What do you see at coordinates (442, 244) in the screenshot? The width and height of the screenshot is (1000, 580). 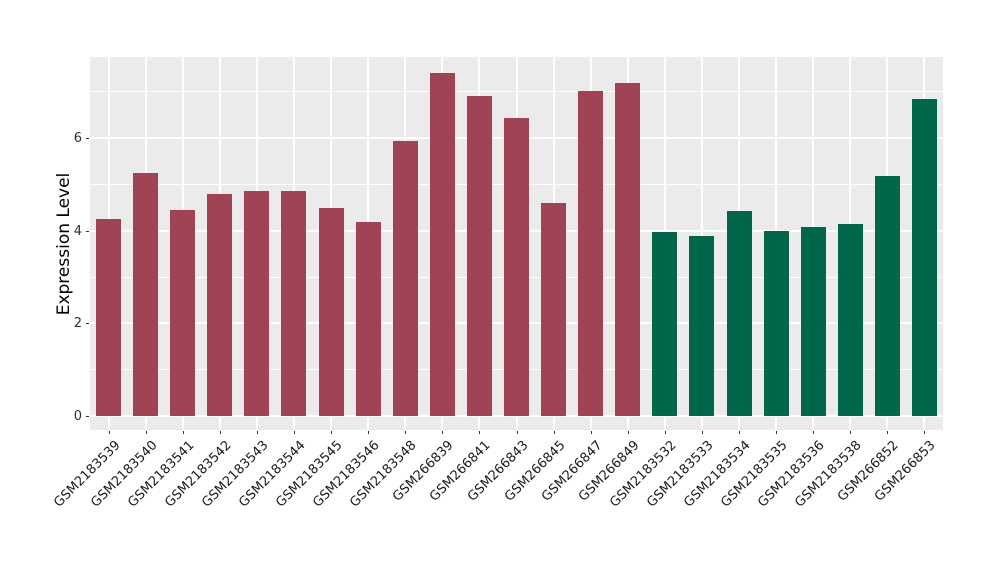 I see `bar-GSM266839` at bounding box center [442, 244].